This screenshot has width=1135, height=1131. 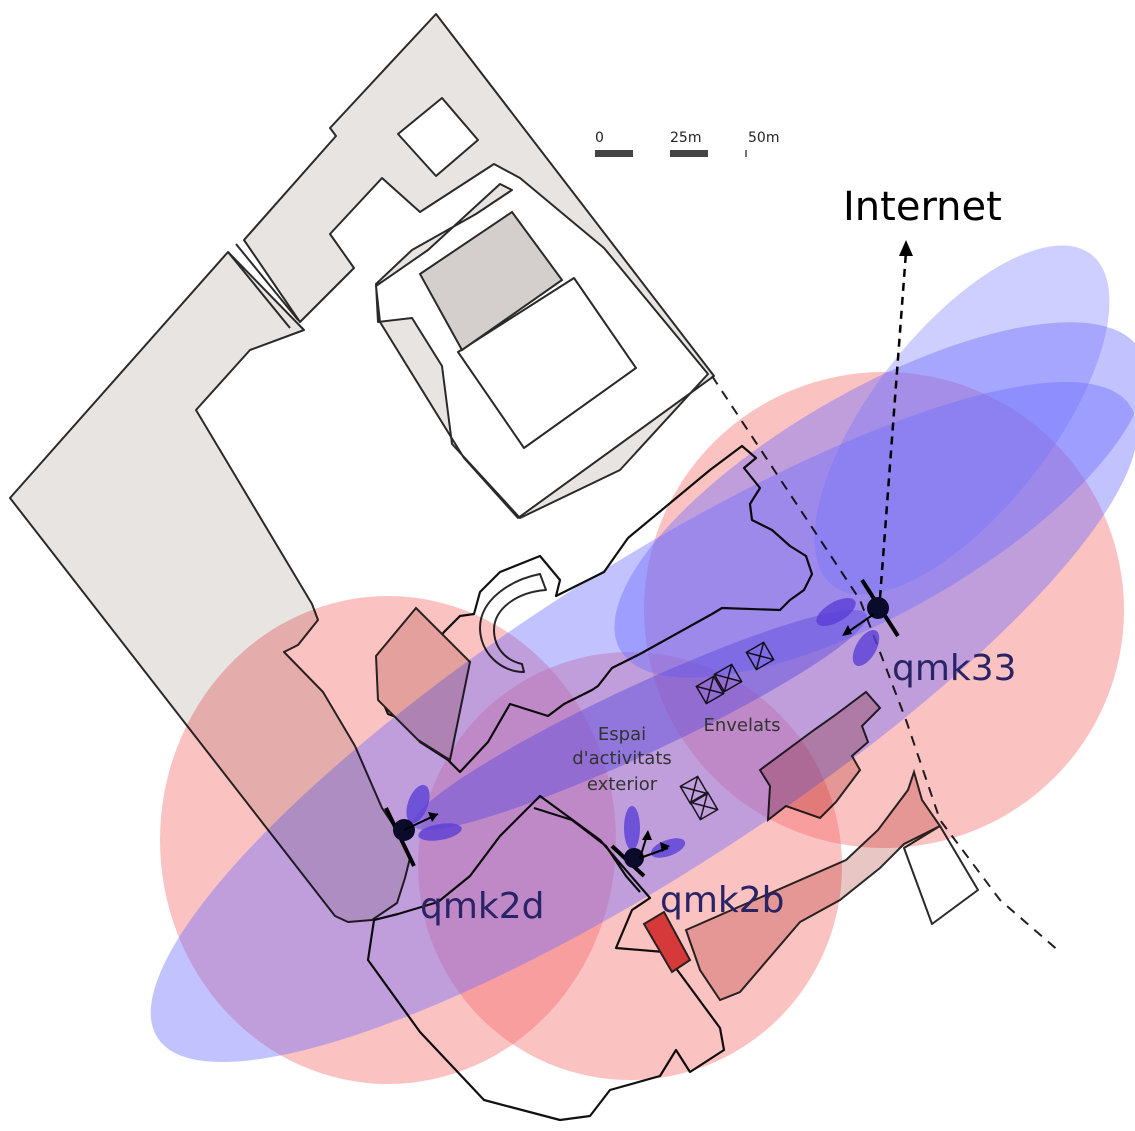 What do you see at coordinates (482, 906) in the screenshot?
I see `node-label-qmk2d: qmk2d` at bounding box center [482, 906].